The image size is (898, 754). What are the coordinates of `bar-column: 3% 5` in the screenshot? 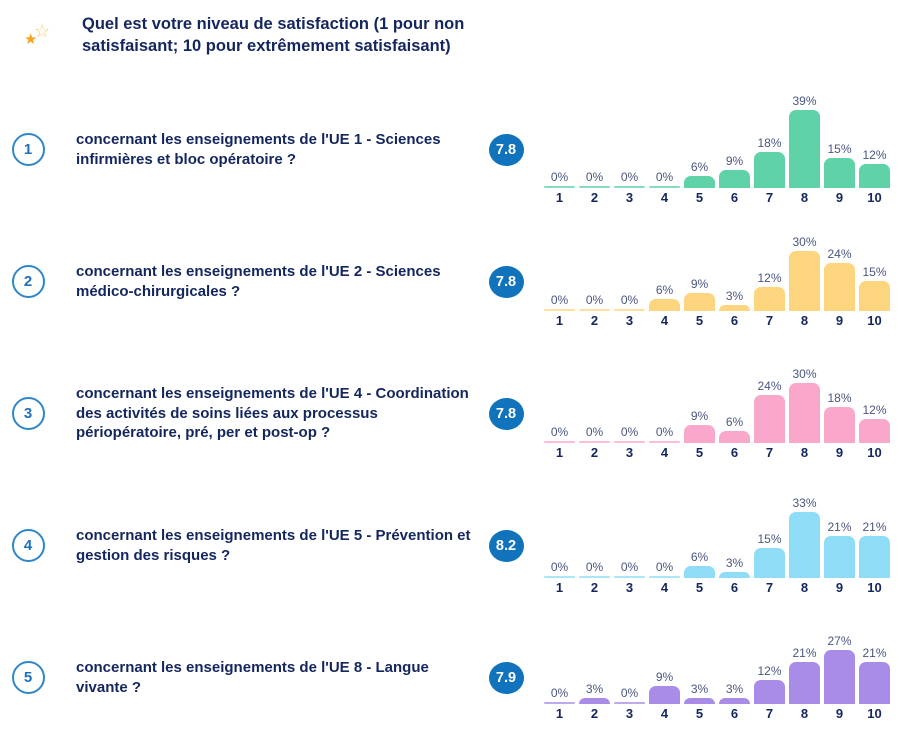 It's located at (699, 701).